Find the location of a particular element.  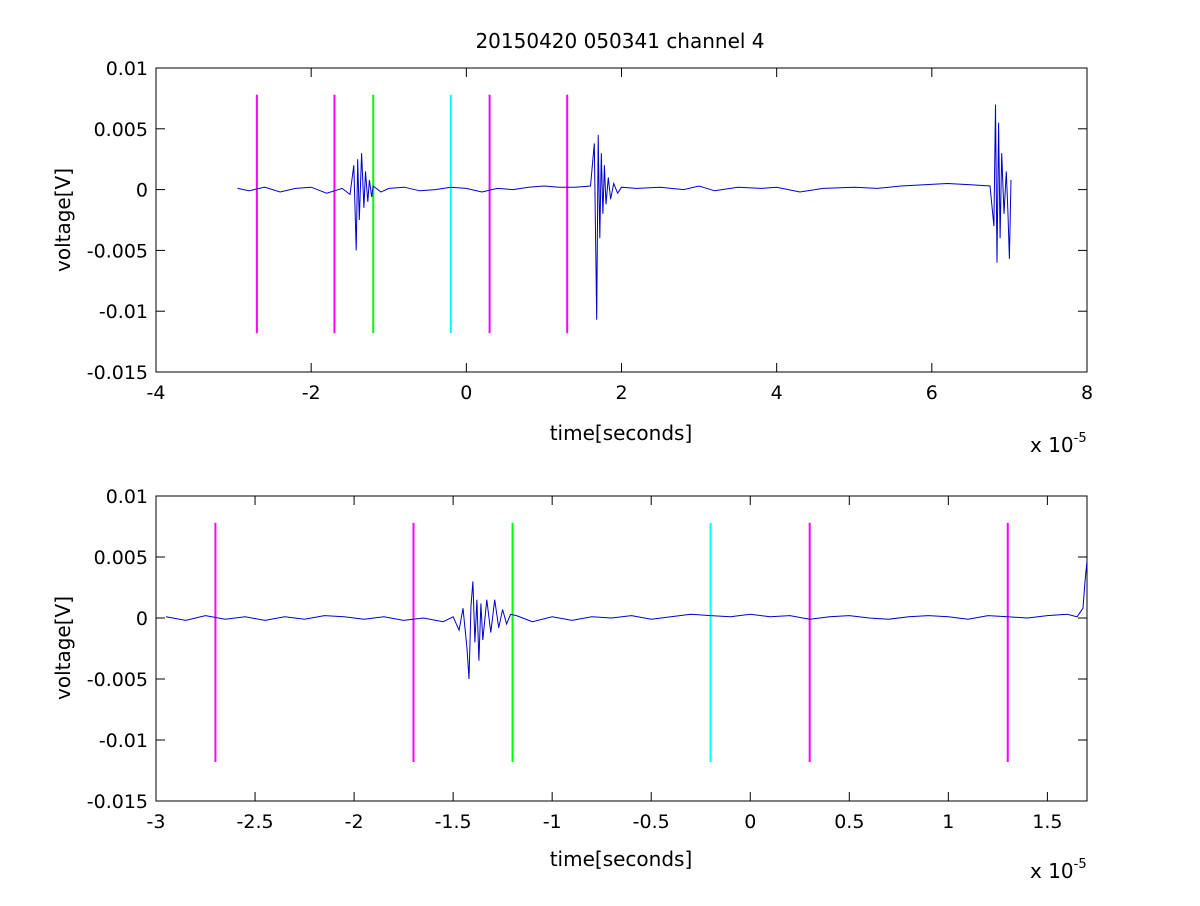

axes-bottom-xtick-label: 1 is located at coordinates (948, 822).